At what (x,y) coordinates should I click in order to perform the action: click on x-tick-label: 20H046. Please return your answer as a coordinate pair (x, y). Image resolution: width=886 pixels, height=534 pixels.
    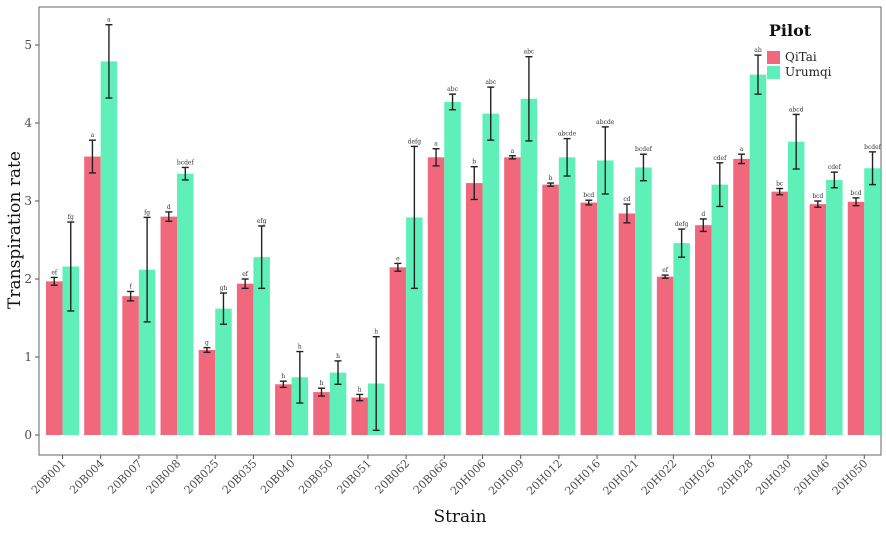
    Looking at the image, I should click on (811, 477).